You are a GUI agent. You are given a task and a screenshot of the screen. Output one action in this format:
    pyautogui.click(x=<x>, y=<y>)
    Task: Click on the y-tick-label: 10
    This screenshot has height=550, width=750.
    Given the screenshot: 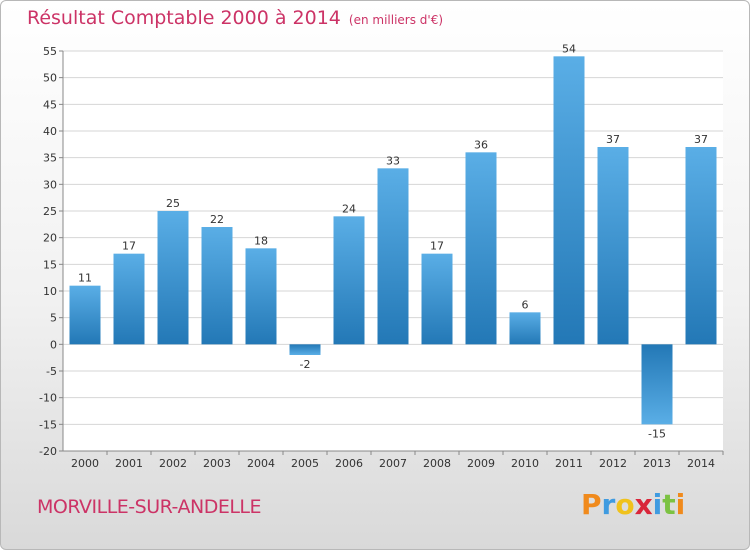 What is the action you would take?
    pyautogui.click(x=50, y=291)
    